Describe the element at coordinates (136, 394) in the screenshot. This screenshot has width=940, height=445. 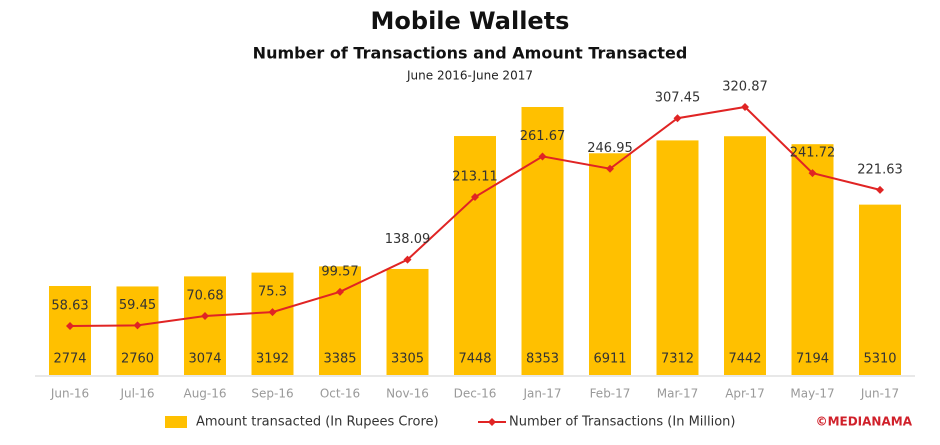
I see `x-tick-label: Jul-16` at that location.